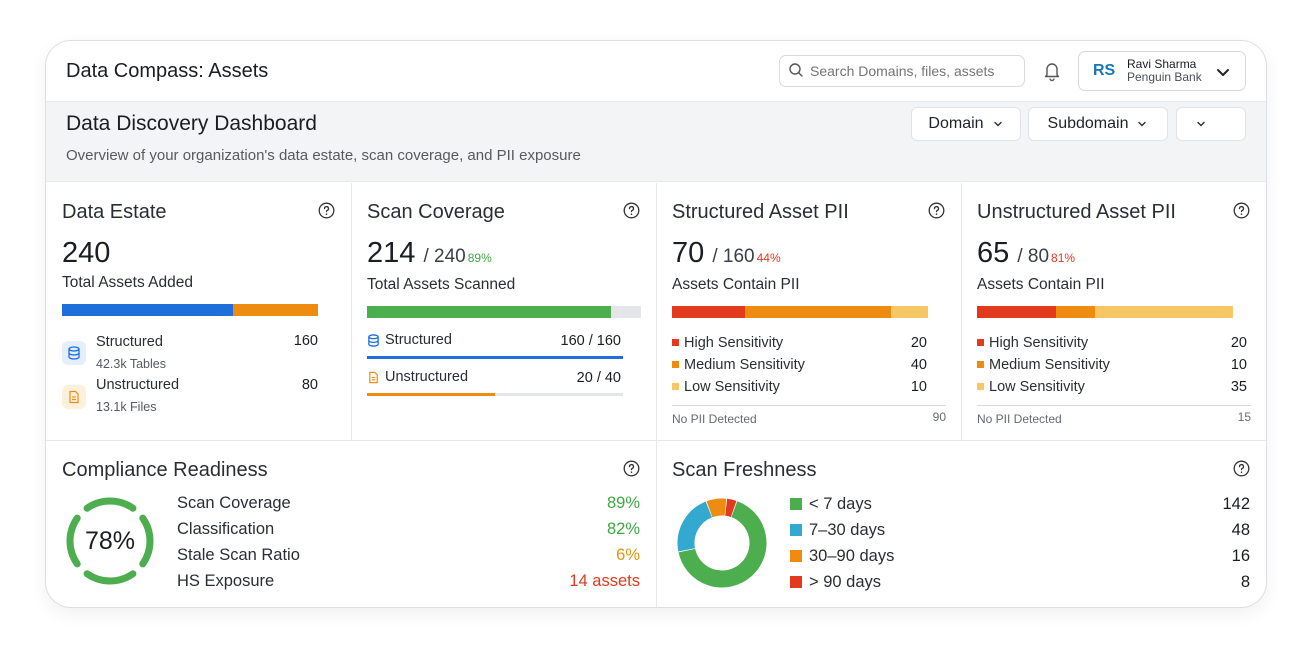 Image resolution: width=1312 pixels, height=660 pixels. I want to click on user-initials: RS, so click(1104, 70).